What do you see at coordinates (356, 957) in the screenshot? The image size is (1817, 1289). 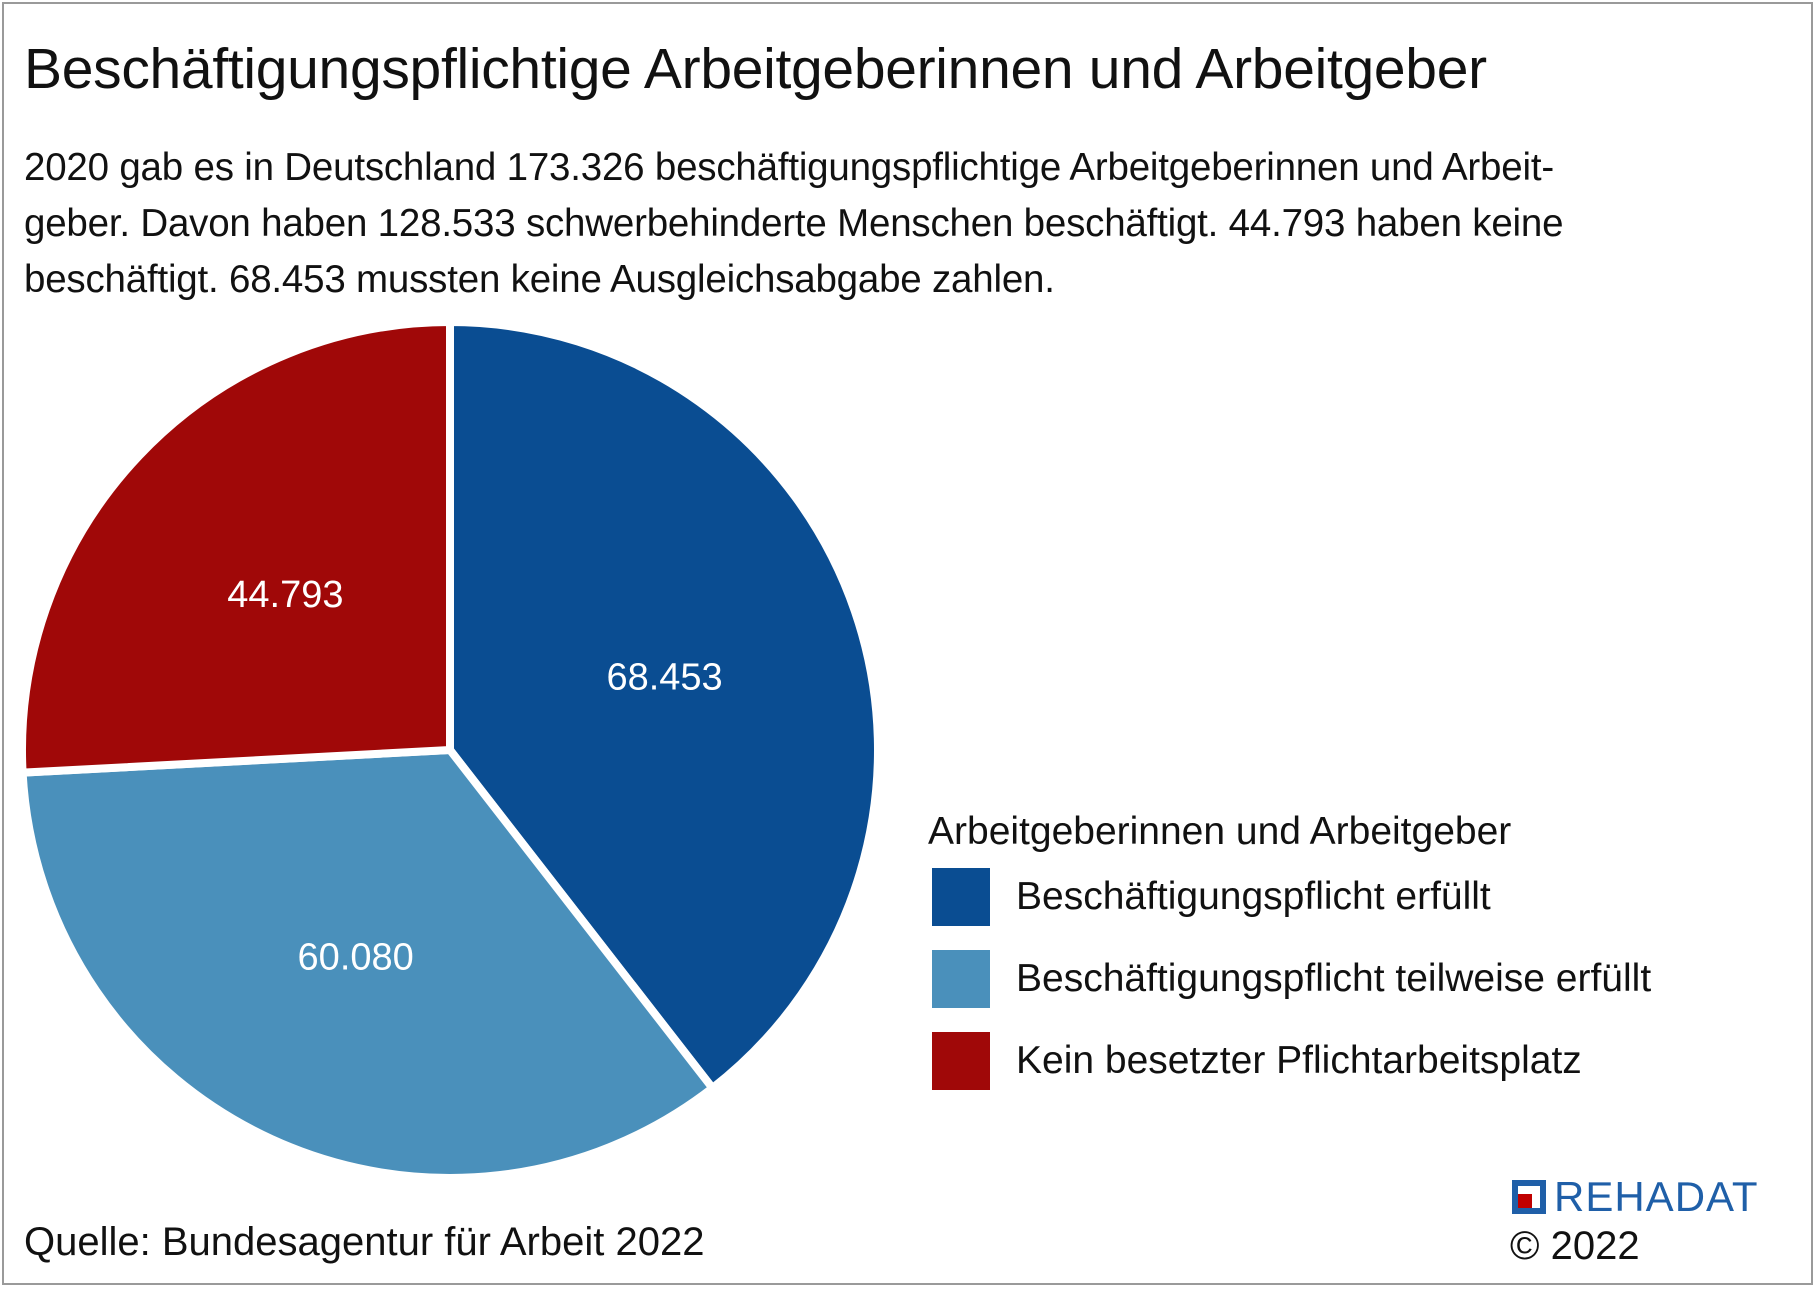 I see `pie-value-label: 60.080` at bounding box center [356, 957].